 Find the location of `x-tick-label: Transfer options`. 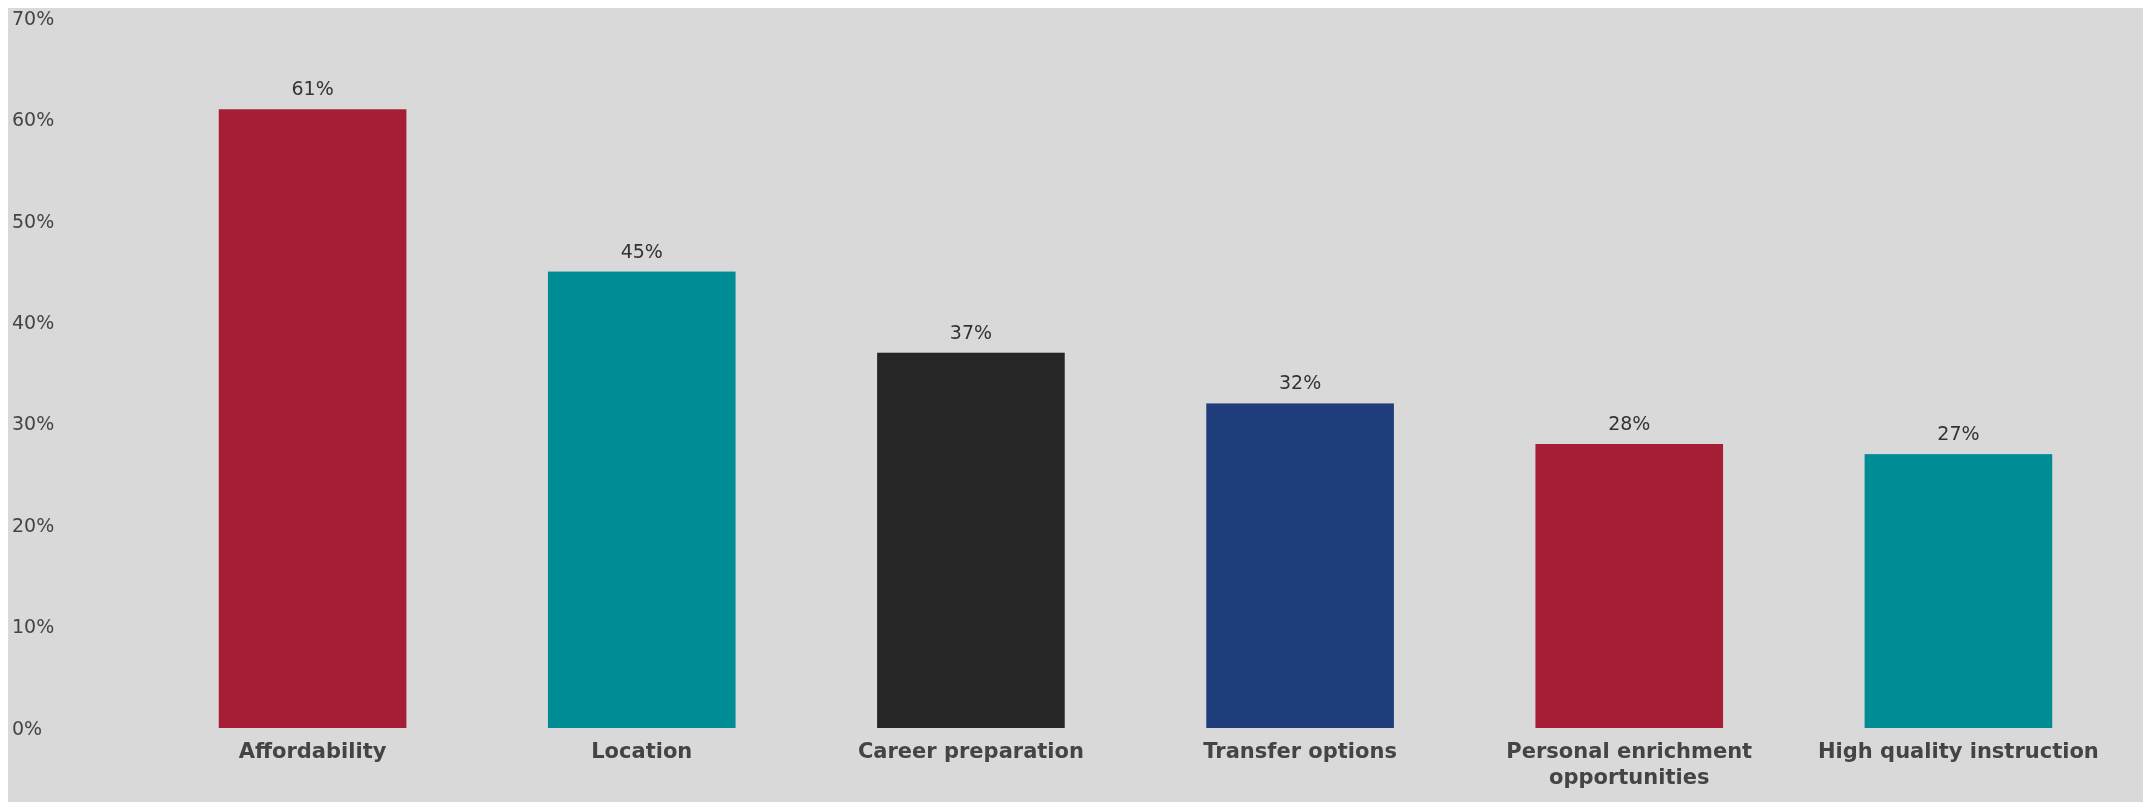

x-tick-label: Transfer options is located at coordinates (1300, 751).